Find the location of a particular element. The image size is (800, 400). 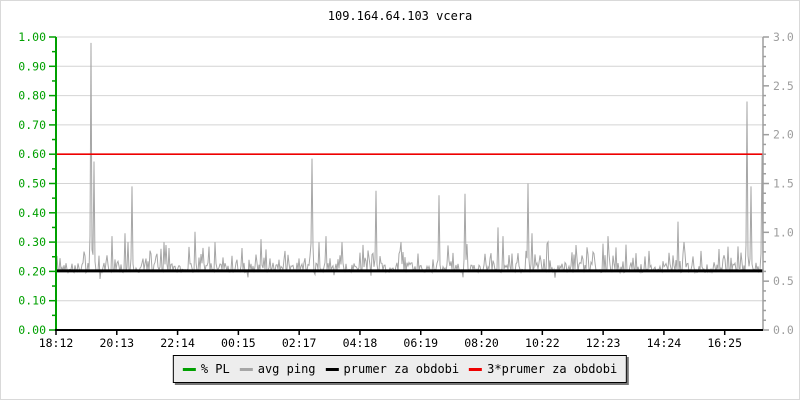

svg-text: 0.90 is located at coordinates (32, 66).